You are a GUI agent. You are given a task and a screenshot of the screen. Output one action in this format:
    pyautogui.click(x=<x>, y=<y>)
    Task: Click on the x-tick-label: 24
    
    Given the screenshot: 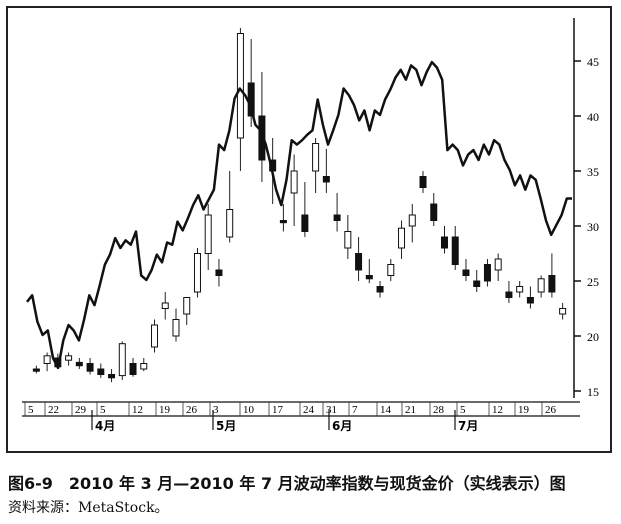 What is the action you would take?
    pyautogui.click(x=309, y=410)
    